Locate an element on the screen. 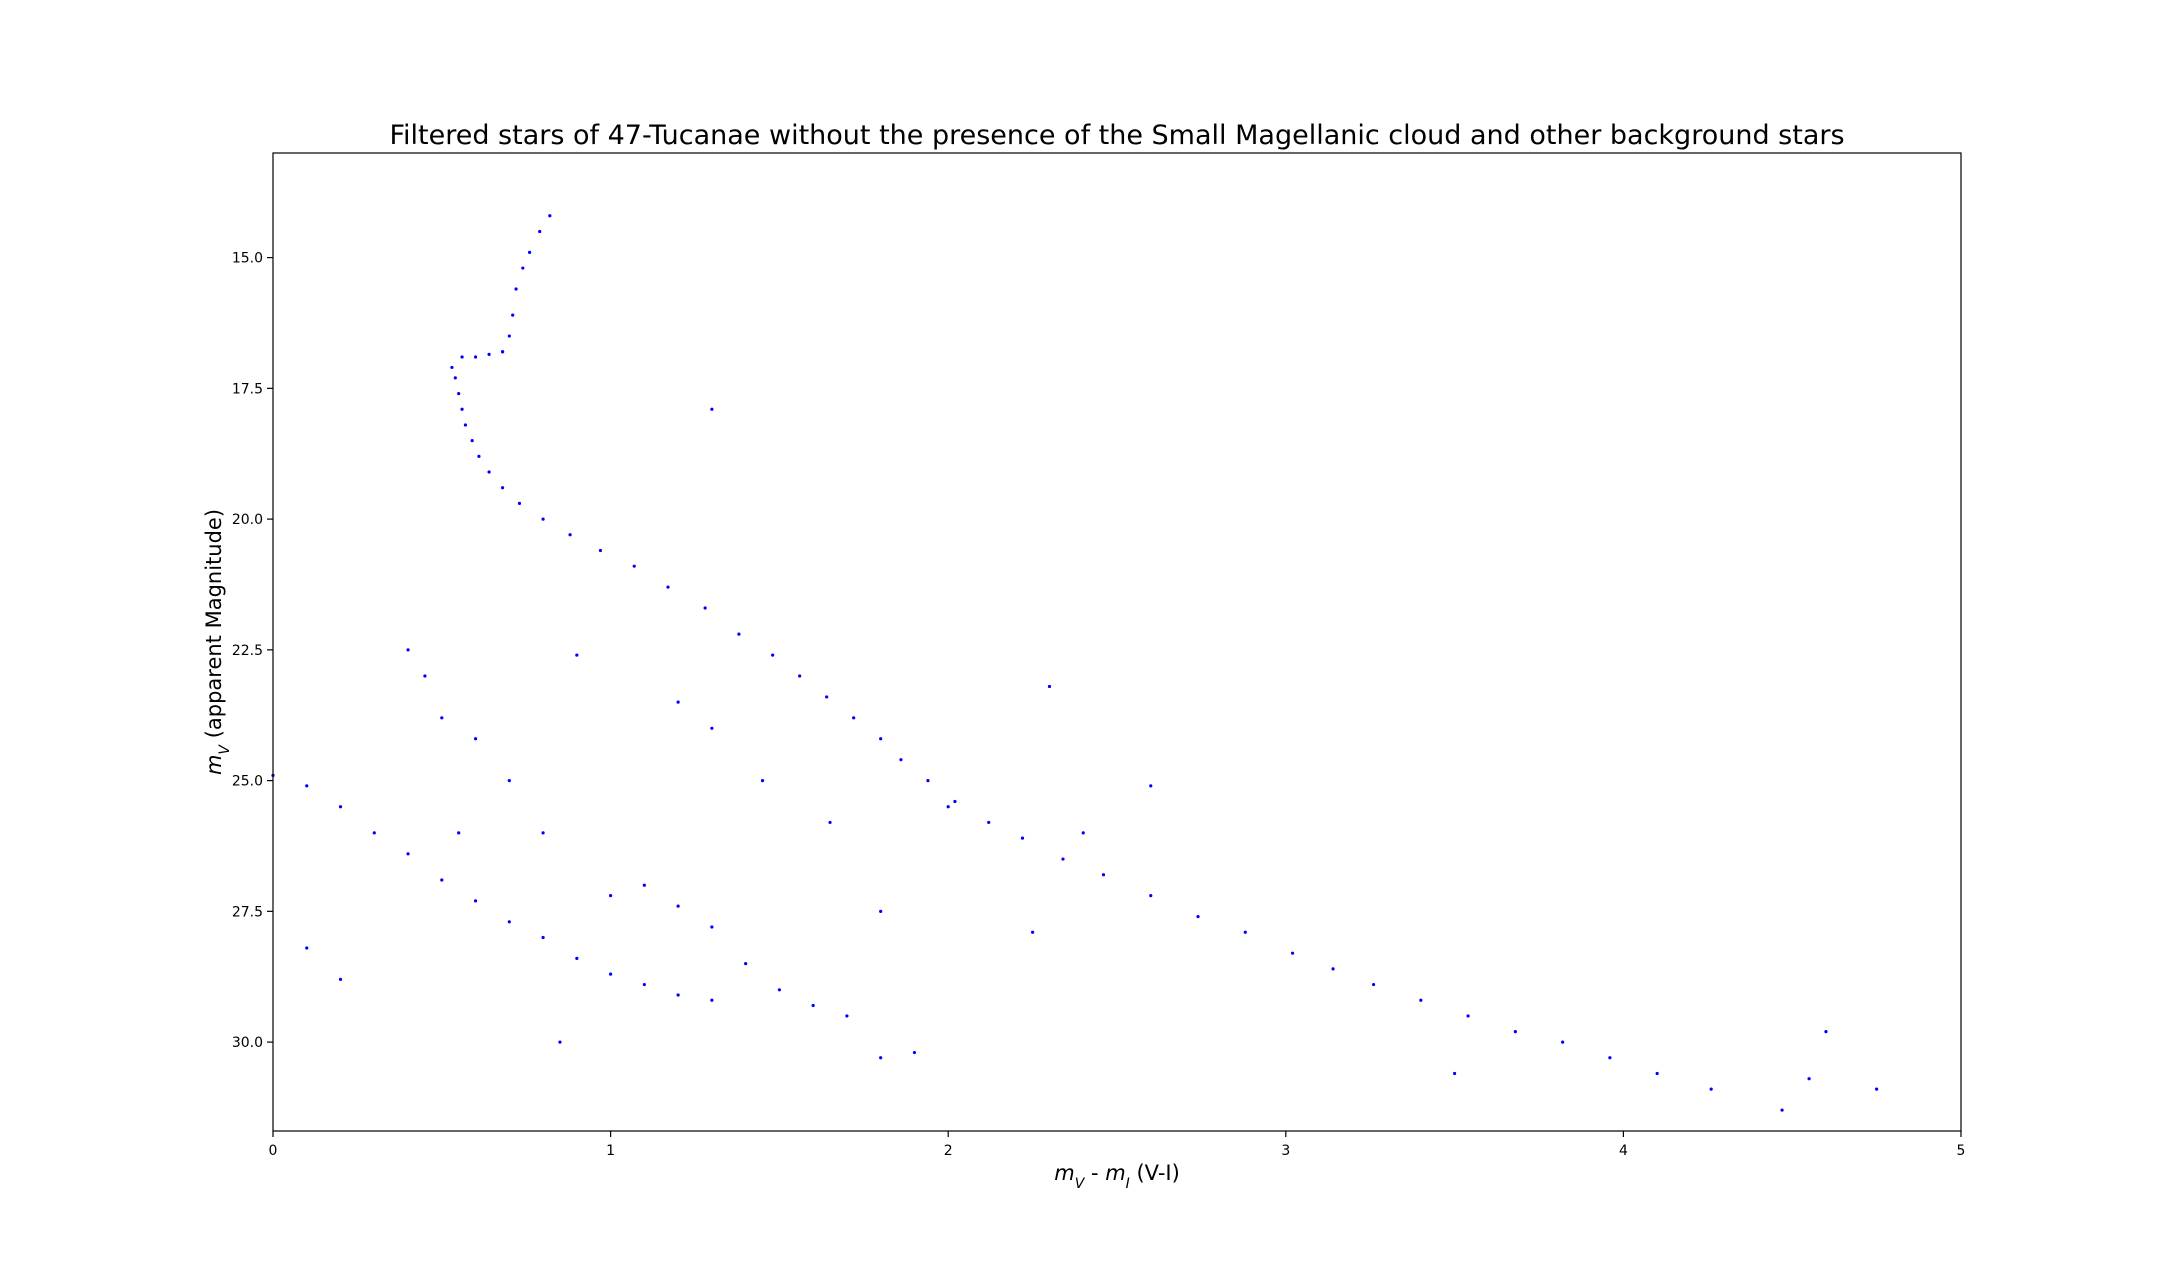  x-axis-label: mV - mI (V-I) is located at coordinates (1117, 1176).